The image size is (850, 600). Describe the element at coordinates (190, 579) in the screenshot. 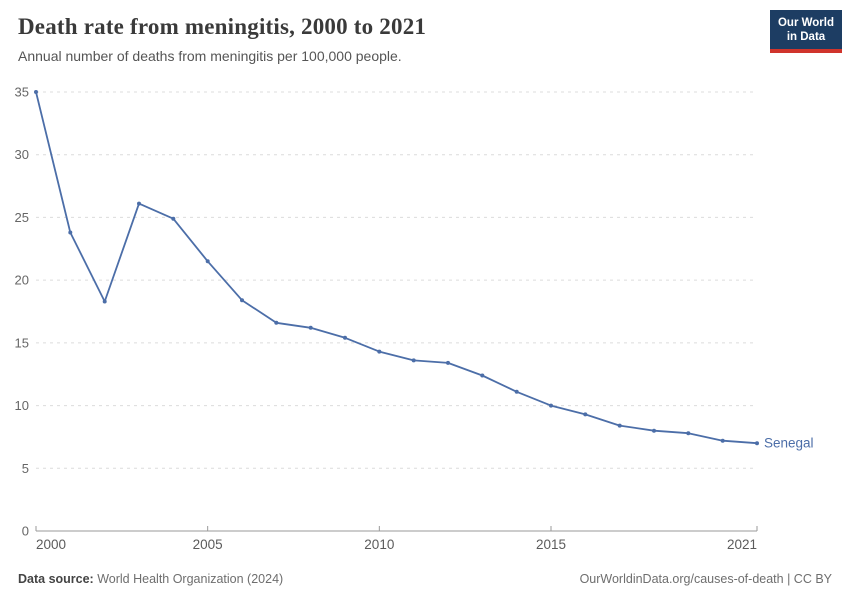

I see `data-source-value: World Health Organization (2024)` at that location.